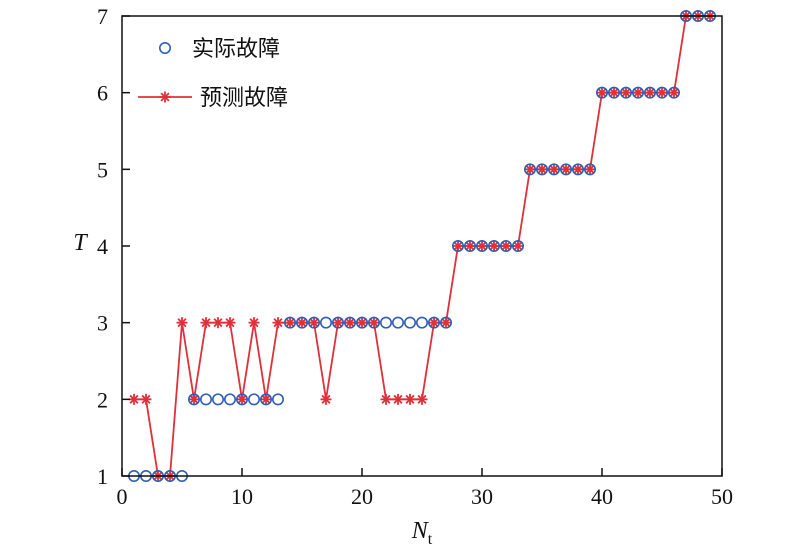 The image size is (800, 550). Describe the element at coordinates (122, 496) in the screenshot. I see `x-tick-label-0: 0` at that location.